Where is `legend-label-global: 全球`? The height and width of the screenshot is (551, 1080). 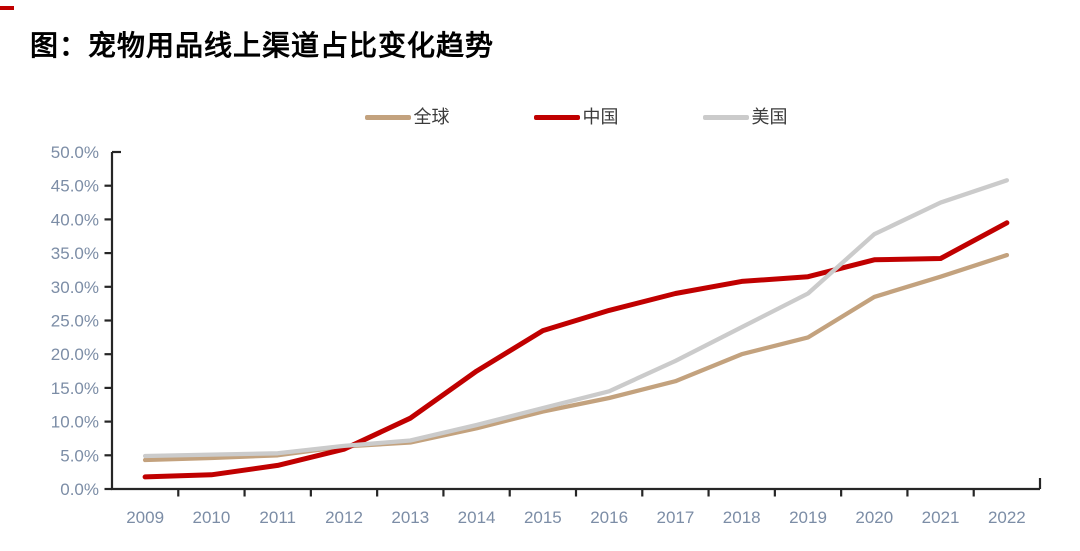 legend-label-global: 全球 is located at coordinates (431, 117).